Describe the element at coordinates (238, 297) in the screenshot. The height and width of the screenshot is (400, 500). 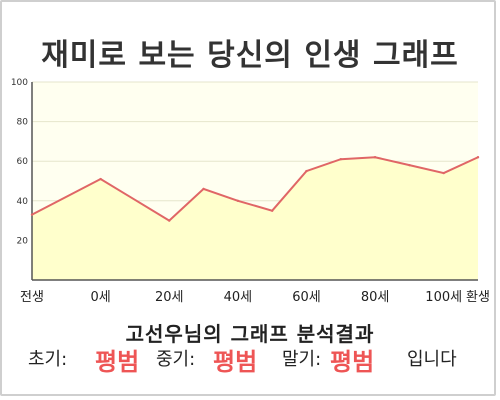
I see `x-tick-label: 40세` at that location.